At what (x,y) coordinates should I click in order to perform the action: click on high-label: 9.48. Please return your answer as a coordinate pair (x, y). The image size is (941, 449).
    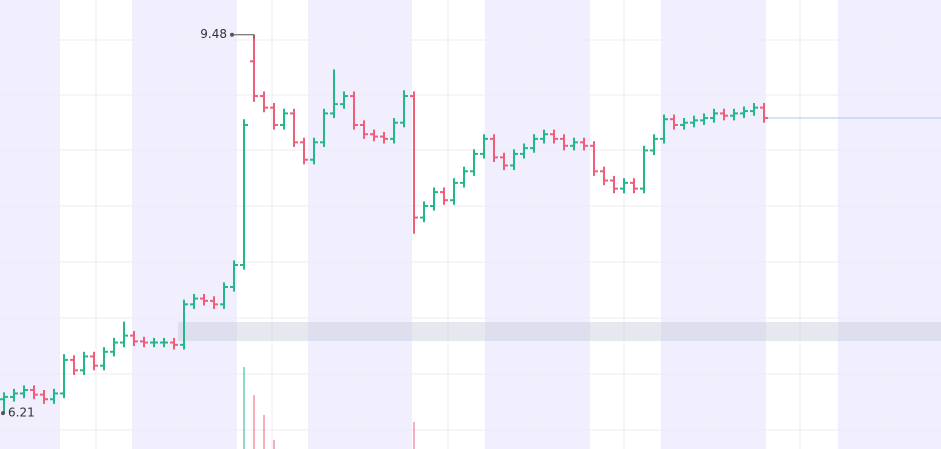
    Looking at the image, I should click on (213, 34).